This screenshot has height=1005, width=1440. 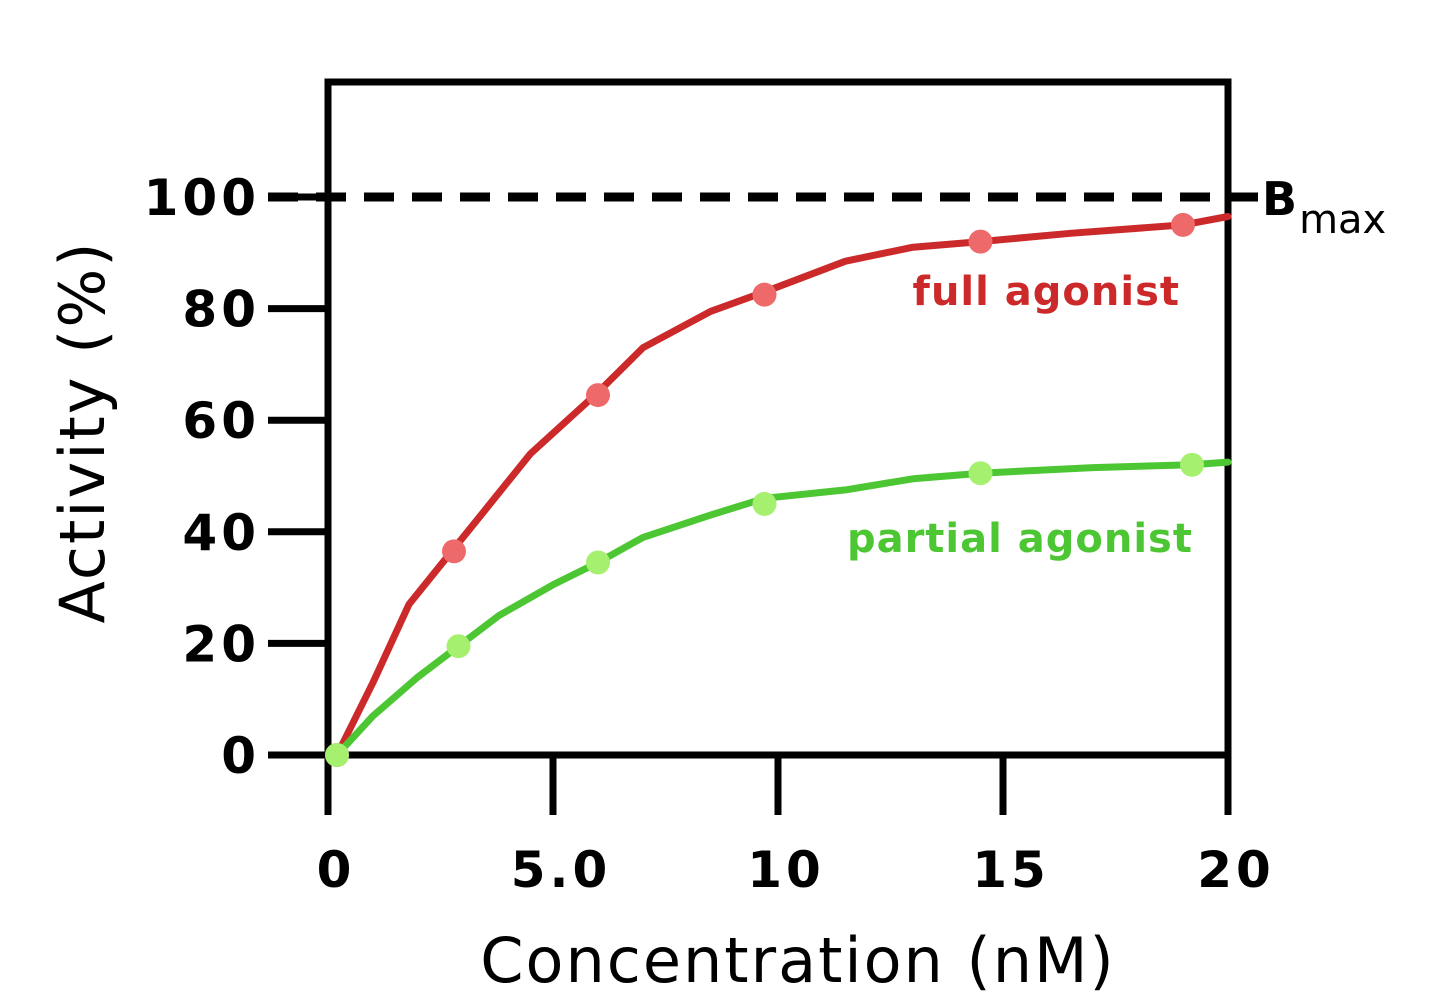 I want to click on x-tick-label-20: 20, so click(x=1236, y=870).